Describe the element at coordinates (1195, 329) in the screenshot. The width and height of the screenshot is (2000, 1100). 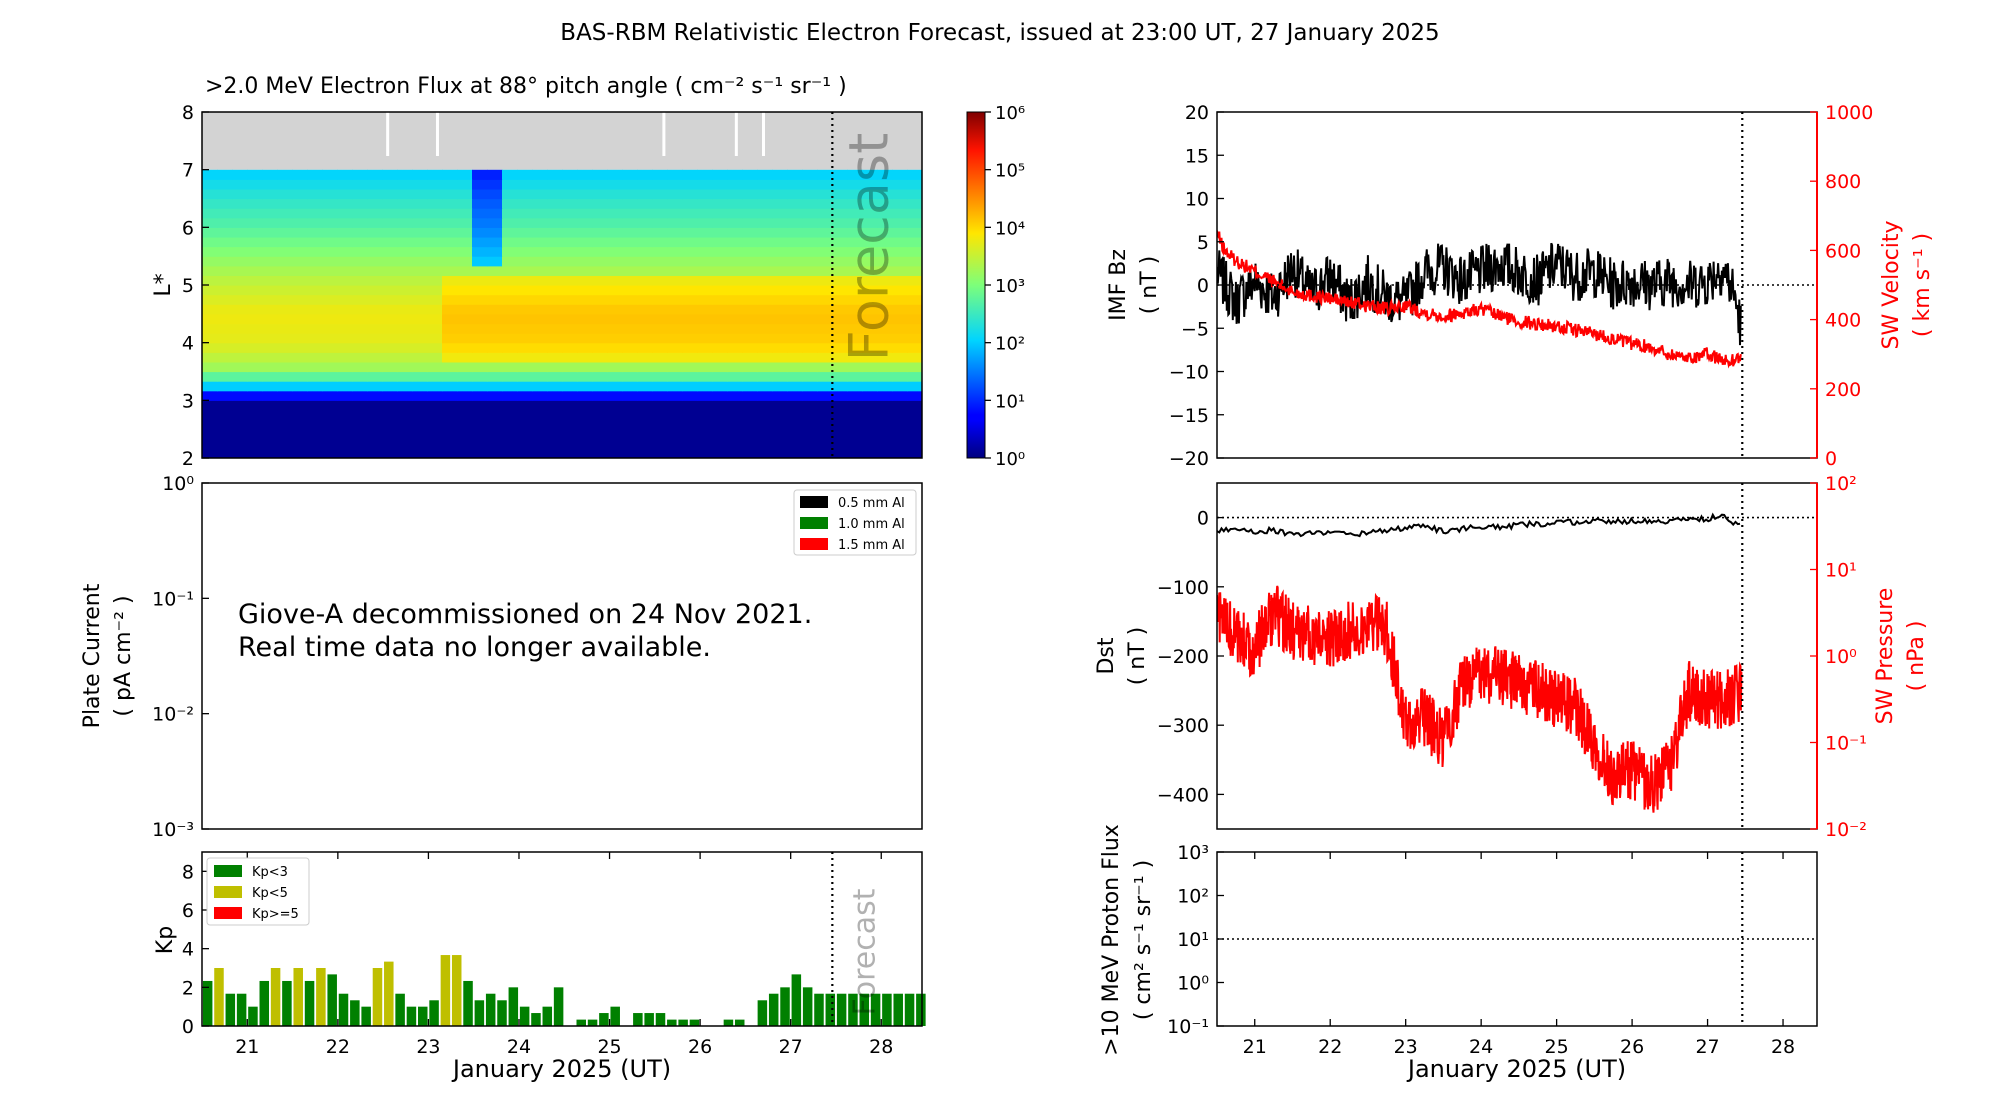
I see `y-tick-label: −5` at that location.